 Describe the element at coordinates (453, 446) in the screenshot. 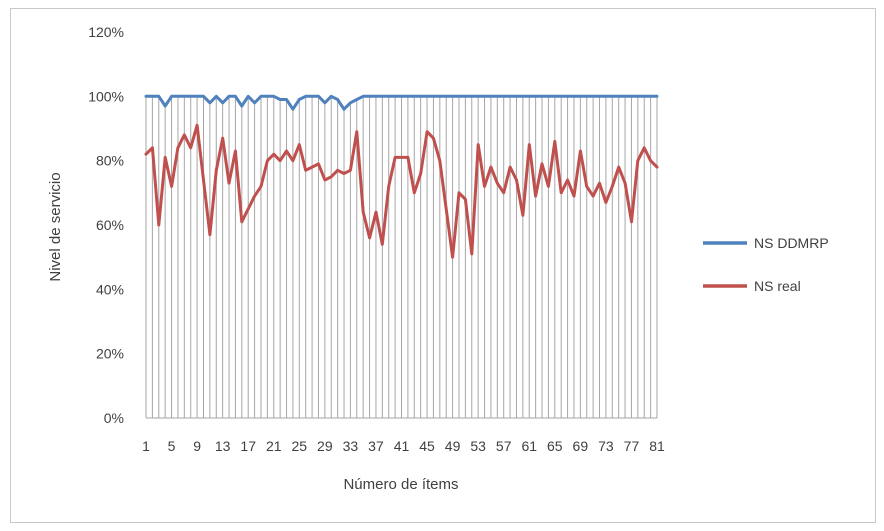

I see `x-tick-label: 49` at that location.